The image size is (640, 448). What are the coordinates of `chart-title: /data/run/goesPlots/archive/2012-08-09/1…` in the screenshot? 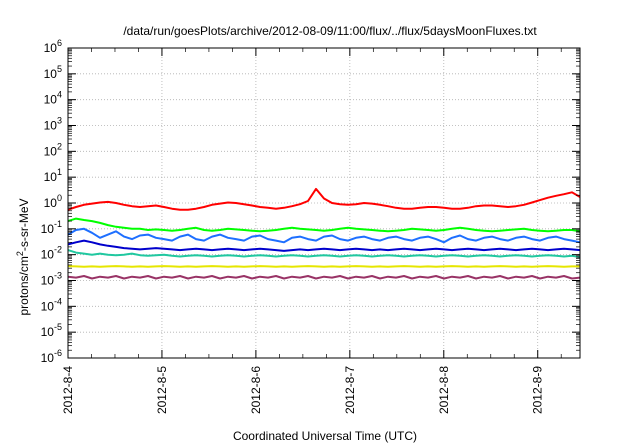 It's located at (330, 31).